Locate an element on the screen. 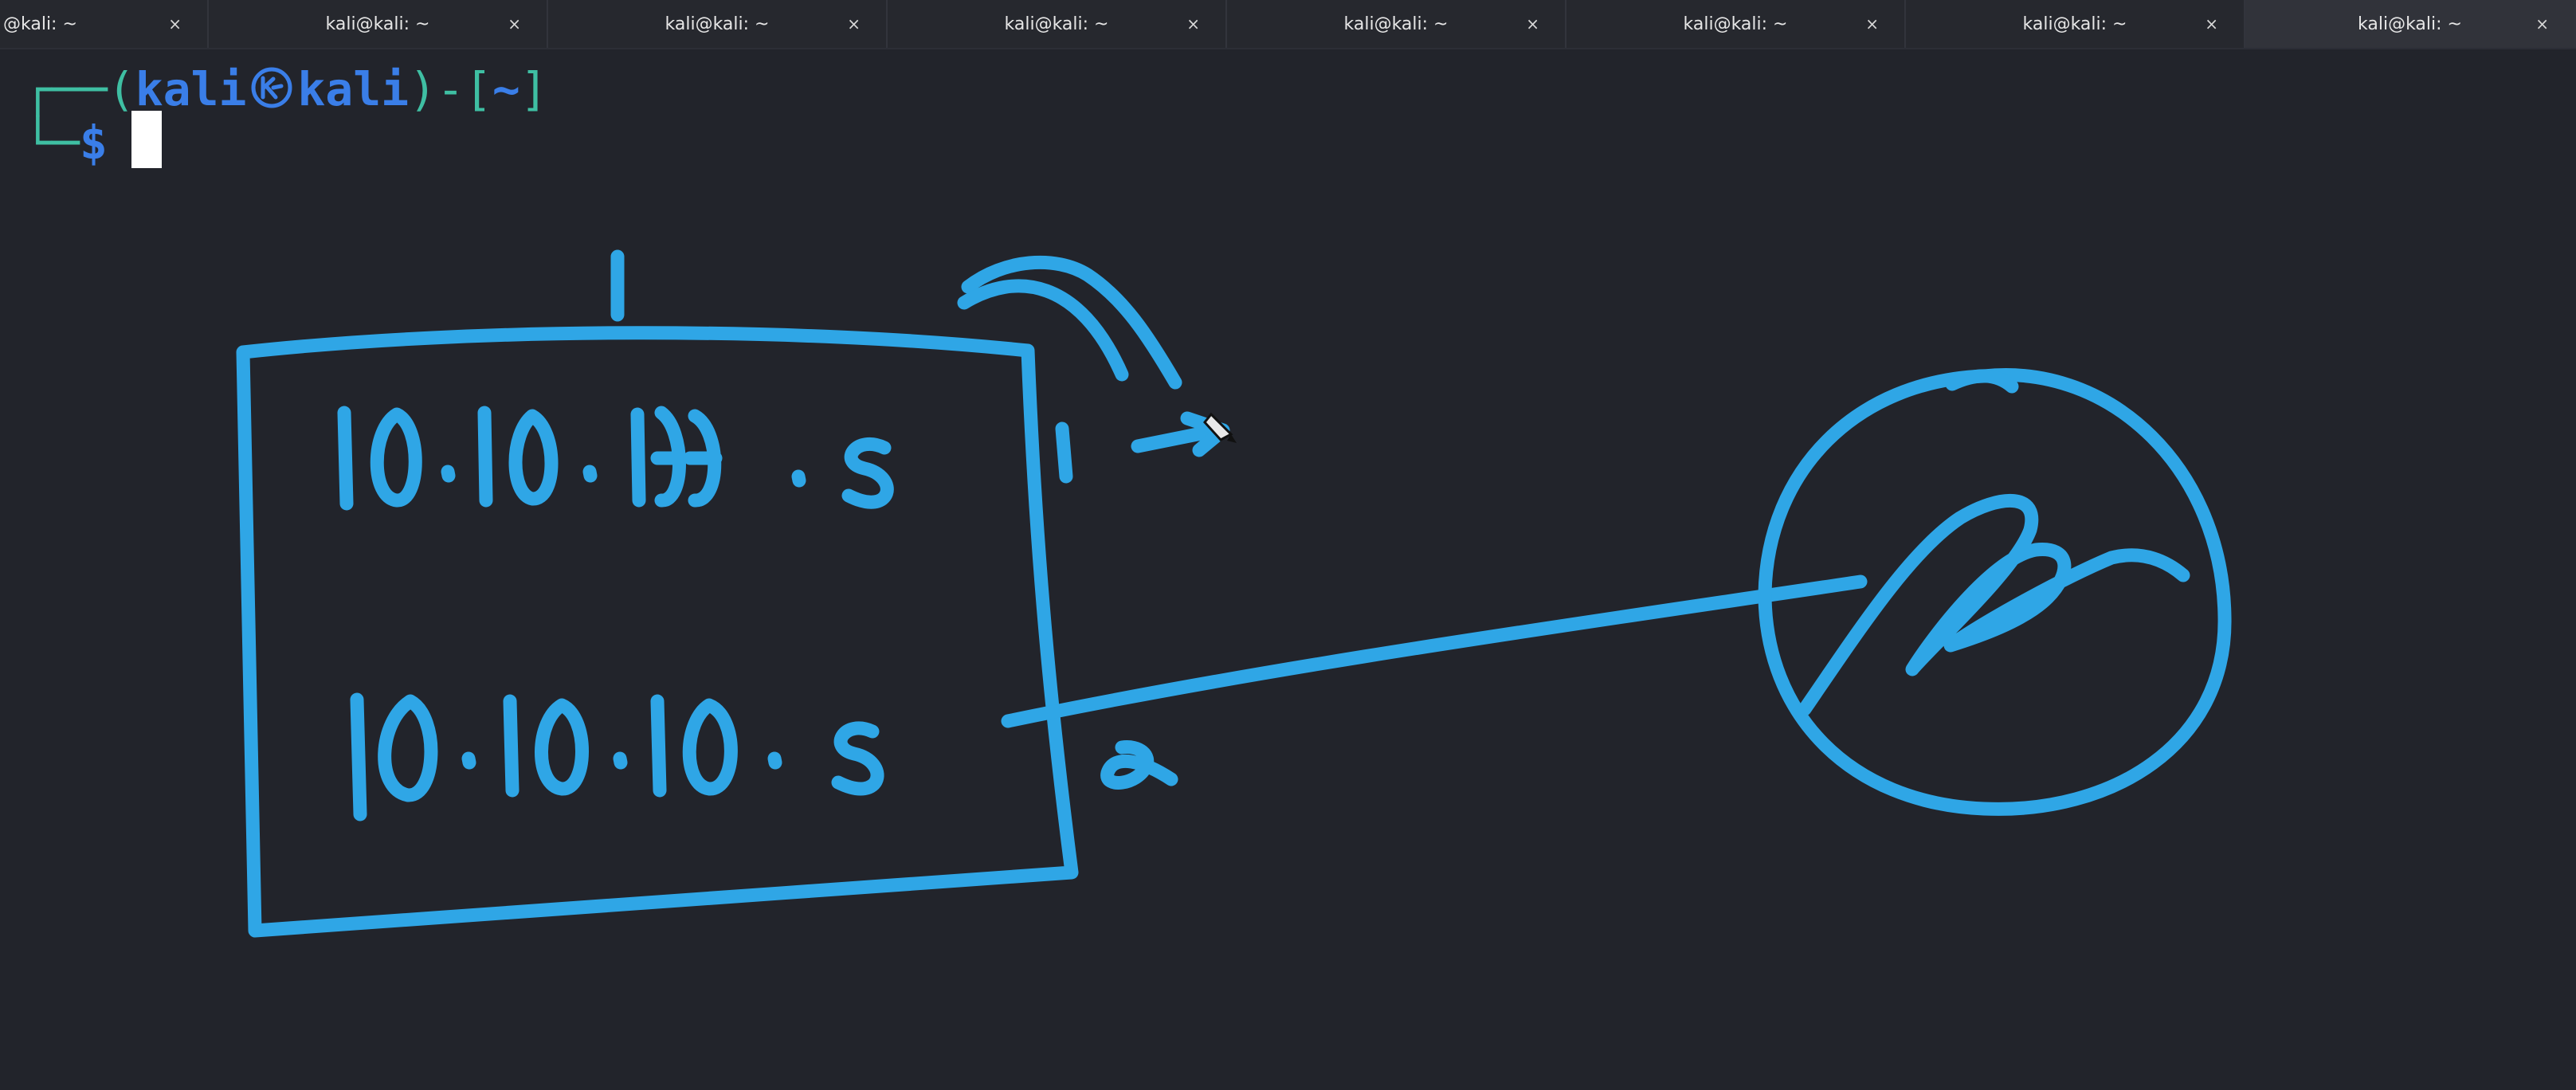  tab-7: kali@kali: ~ × is located at coordinates (2076, 24).